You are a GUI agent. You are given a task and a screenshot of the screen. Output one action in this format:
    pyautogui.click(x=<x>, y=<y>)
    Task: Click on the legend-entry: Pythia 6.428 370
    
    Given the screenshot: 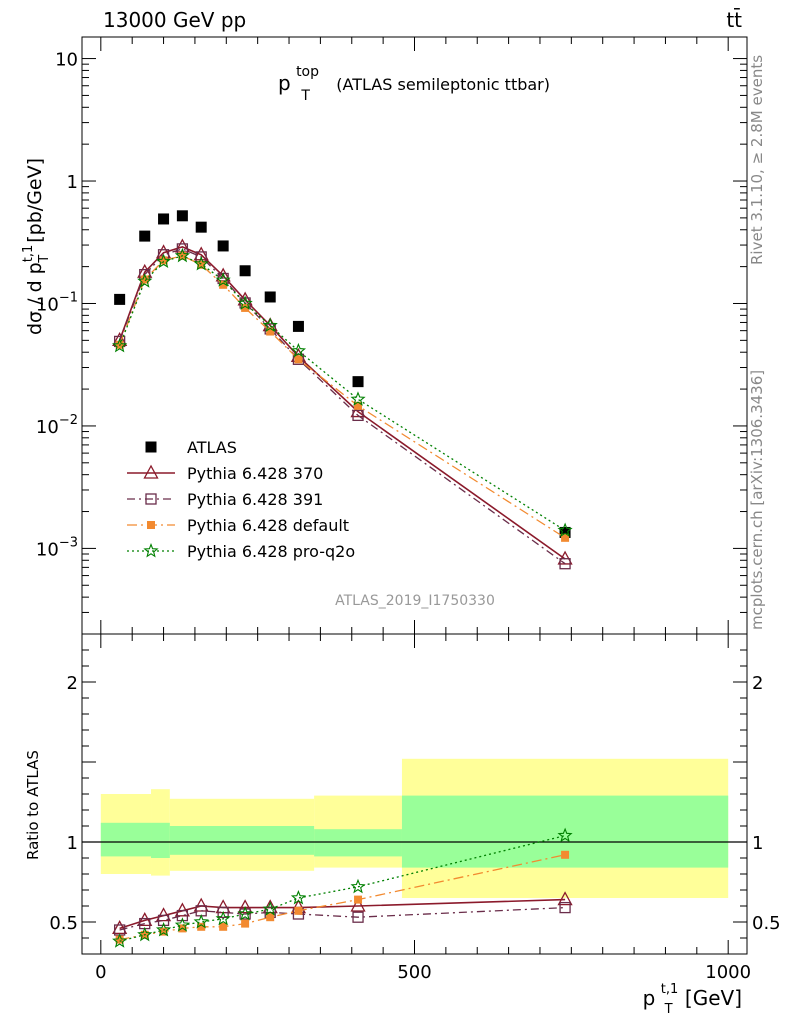 What is the action you would take?
    pyautogui.click(x=225, y=473)
    